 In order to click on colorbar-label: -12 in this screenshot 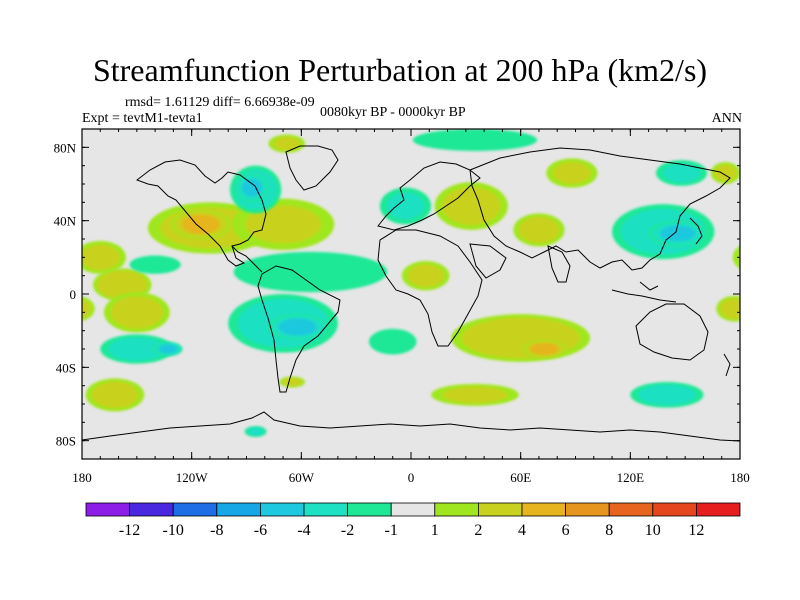, I will do `click(129, 530)`.